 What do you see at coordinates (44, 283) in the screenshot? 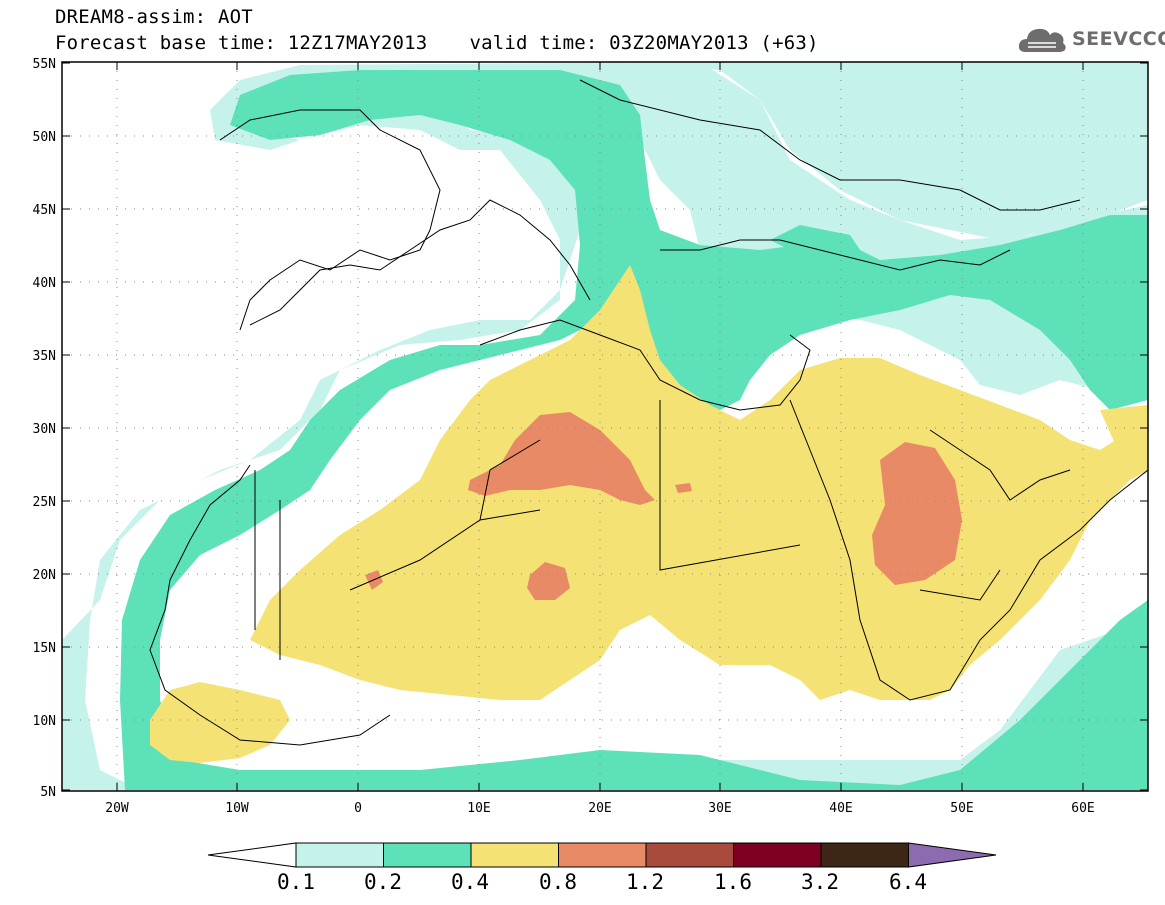
I see `lat-label: 40N` at bounding box center [44, 283].